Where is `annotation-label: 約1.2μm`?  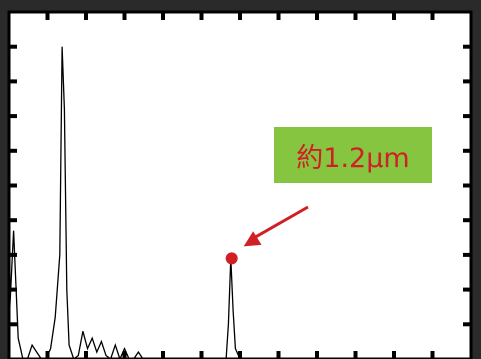 annotation-label: 約1.2μm is located at coordinates (352, 155).